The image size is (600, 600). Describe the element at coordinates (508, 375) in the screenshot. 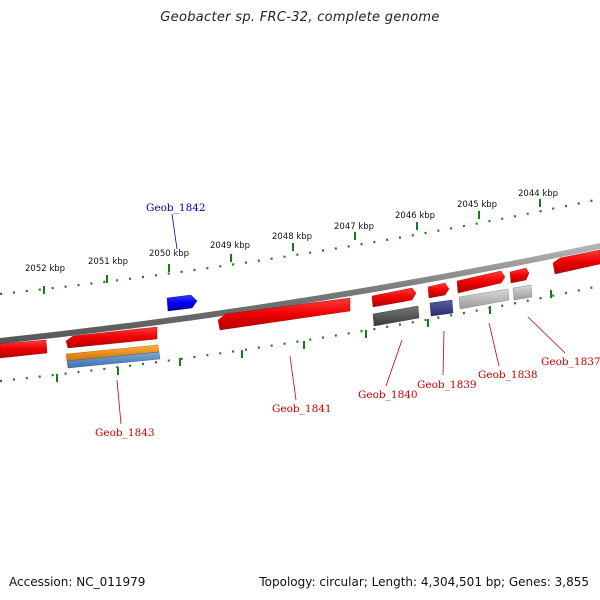

I see `gene-label-geob-1838: Geob_1838` at that location.